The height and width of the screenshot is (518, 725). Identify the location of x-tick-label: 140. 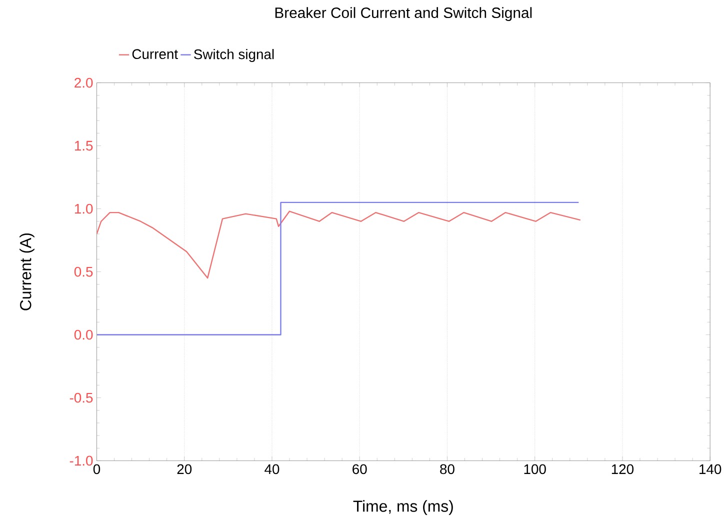
(711, 469).